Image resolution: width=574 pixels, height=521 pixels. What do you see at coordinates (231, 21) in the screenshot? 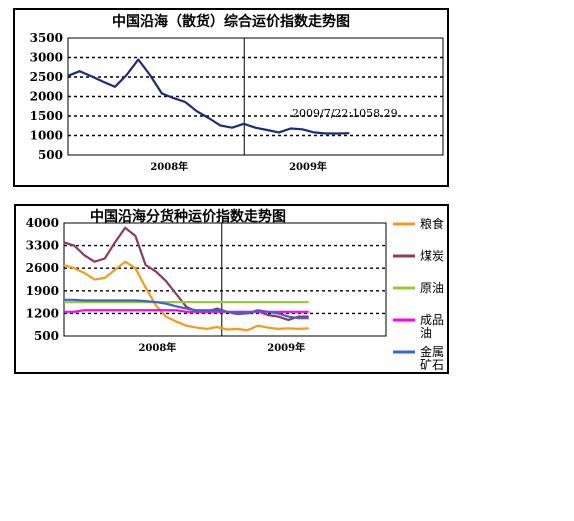
I see `chart-title: 中国沿海（散货）综合运价指数走势图` at bounding box center [231, 21].